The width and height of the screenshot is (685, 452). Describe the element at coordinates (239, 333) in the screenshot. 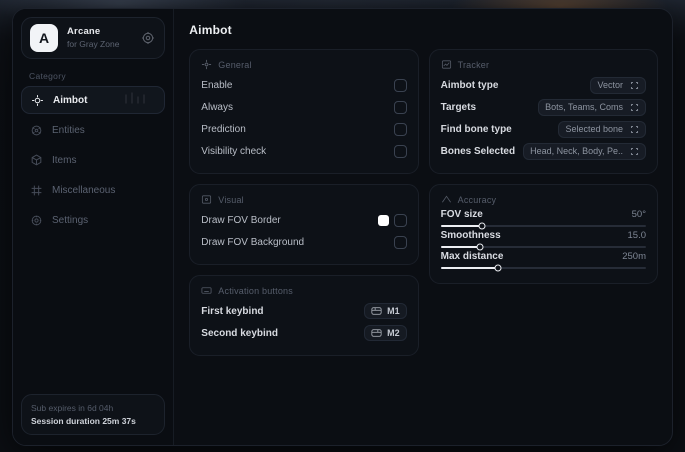

I see `row-label: Second keybind` at that location.